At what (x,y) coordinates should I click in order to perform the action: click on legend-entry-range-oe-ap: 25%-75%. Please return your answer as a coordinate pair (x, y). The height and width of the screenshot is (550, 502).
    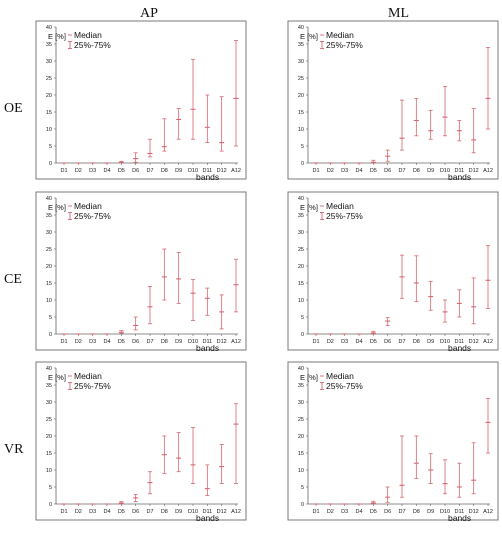
    Looking at the image, I should click on (92, 45).